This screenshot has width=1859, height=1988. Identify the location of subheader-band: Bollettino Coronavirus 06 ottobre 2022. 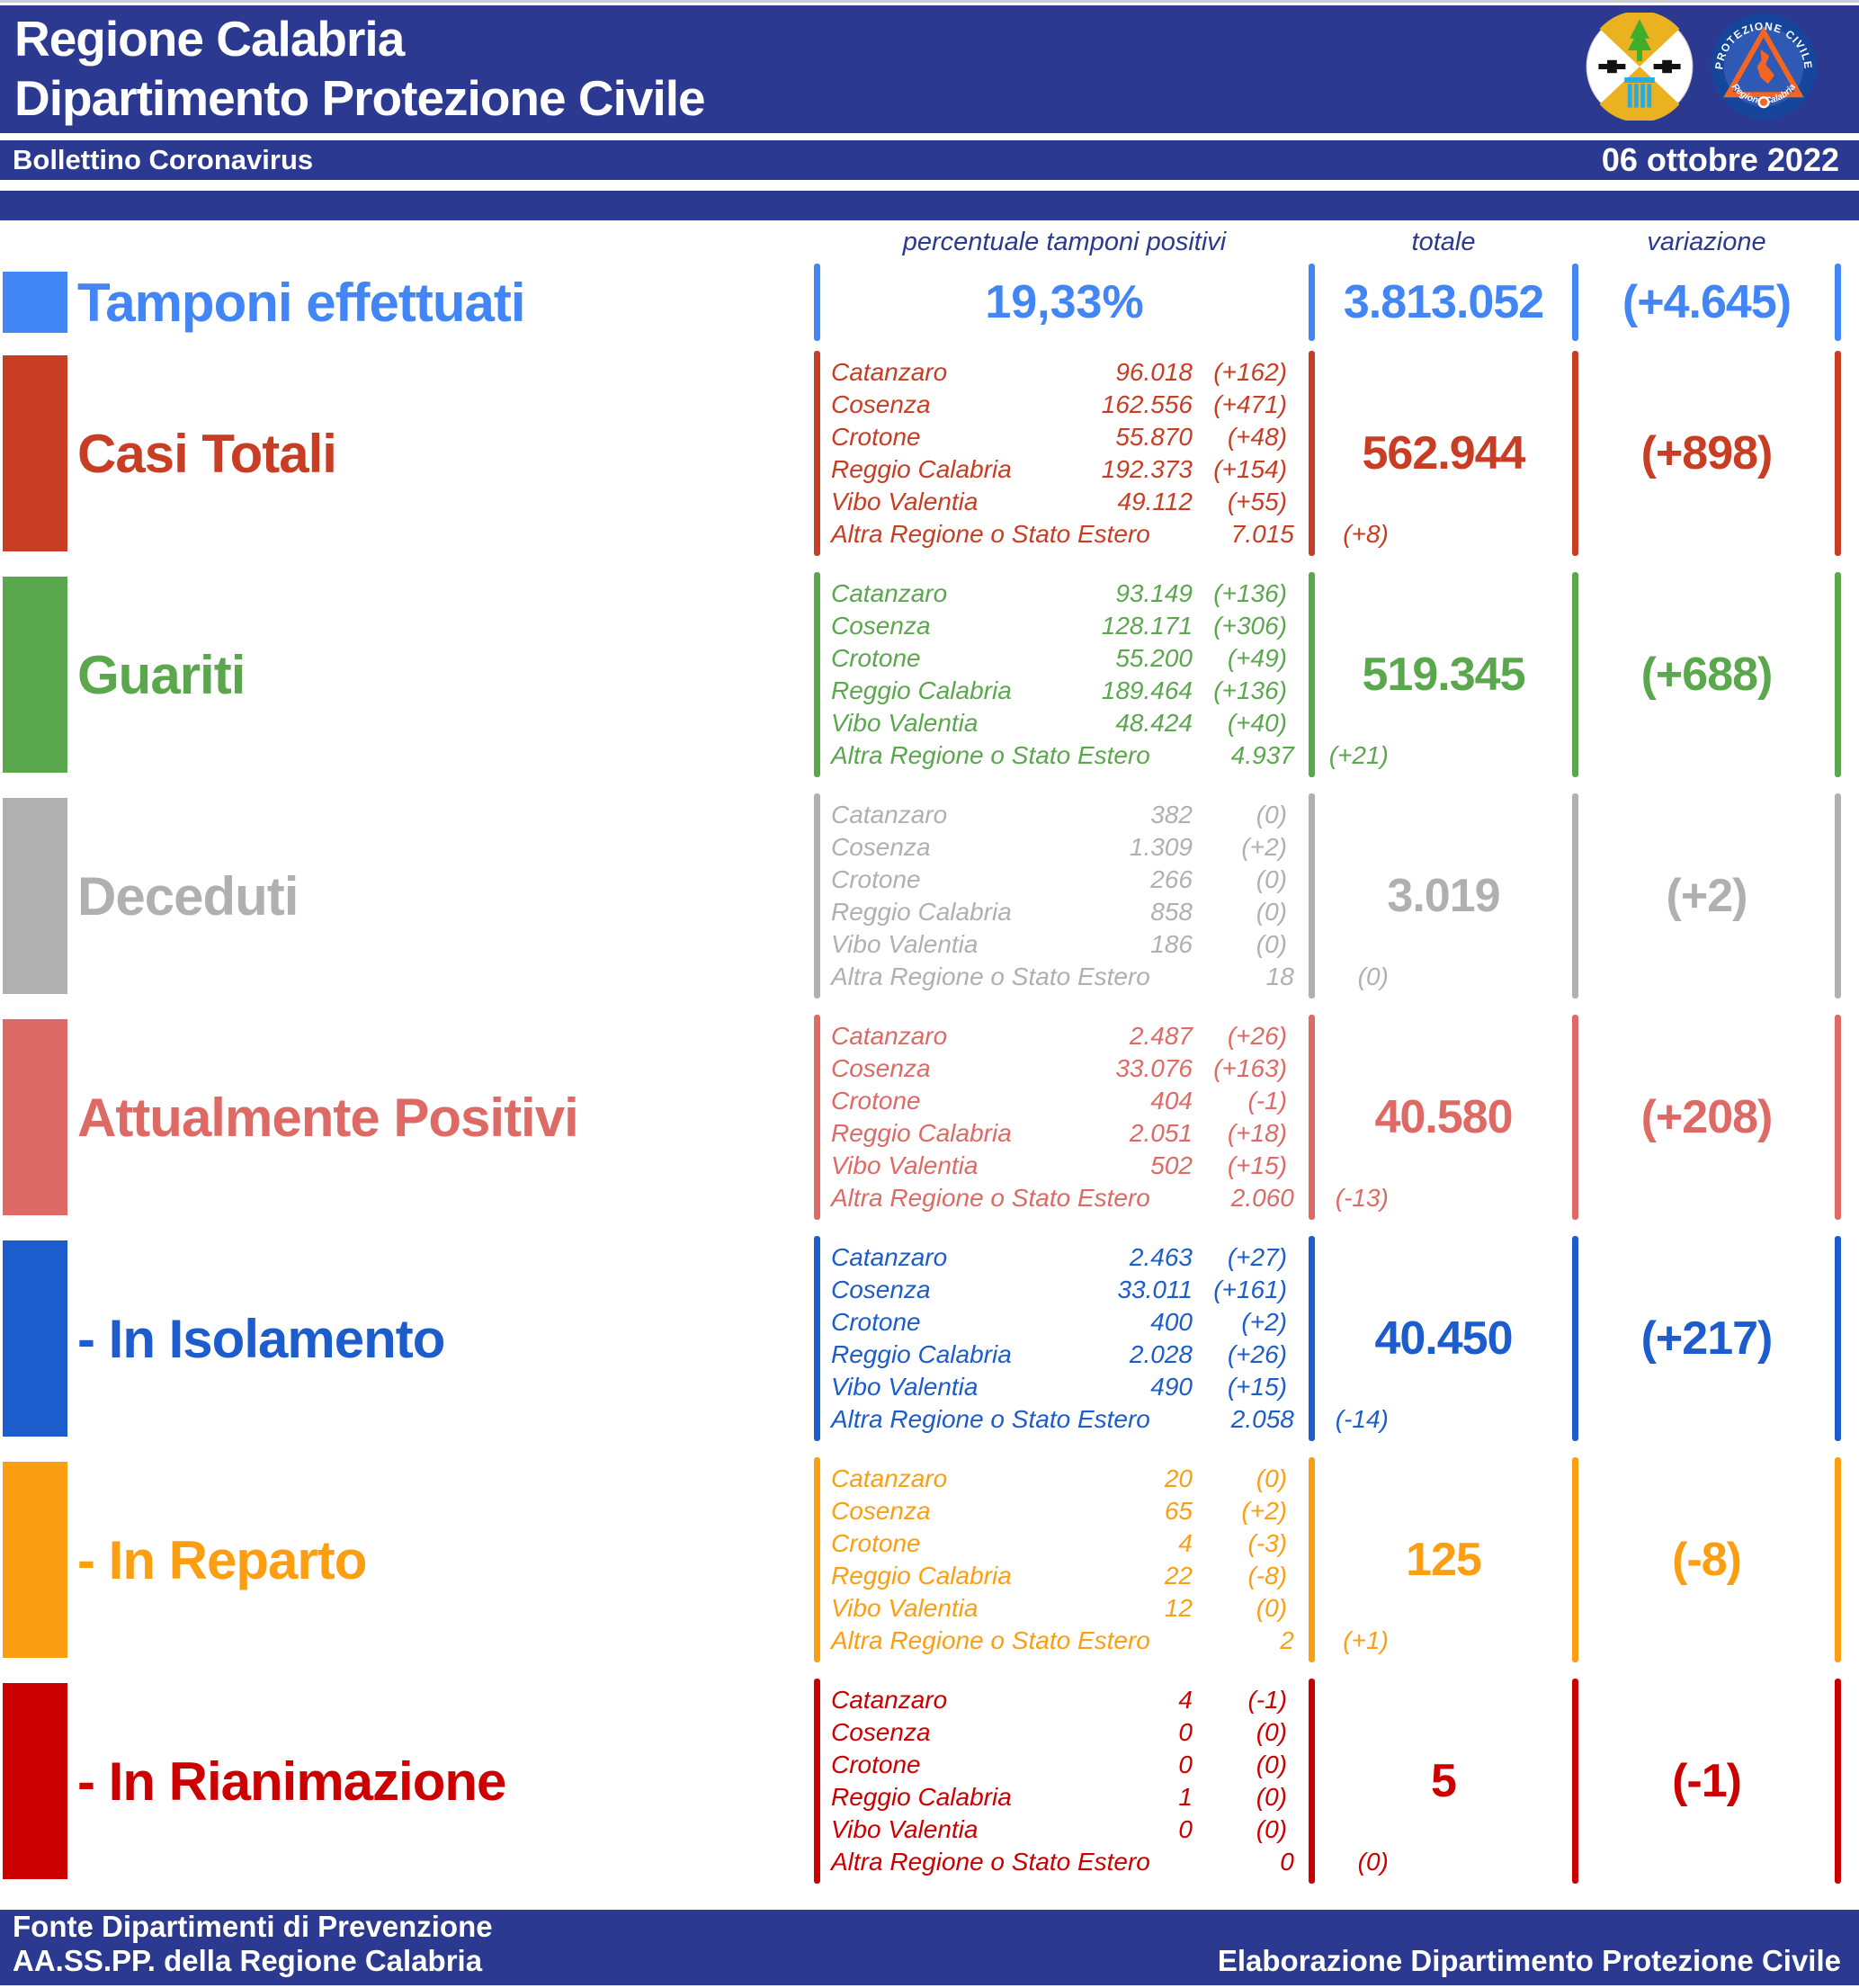
(929, 160).